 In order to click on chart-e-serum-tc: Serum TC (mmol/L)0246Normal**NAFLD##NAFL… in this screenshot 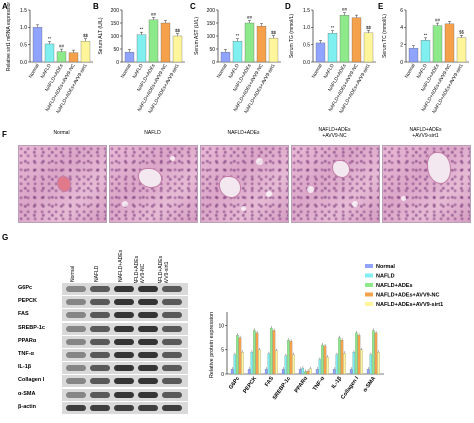, I will do `click(425, 61)`.